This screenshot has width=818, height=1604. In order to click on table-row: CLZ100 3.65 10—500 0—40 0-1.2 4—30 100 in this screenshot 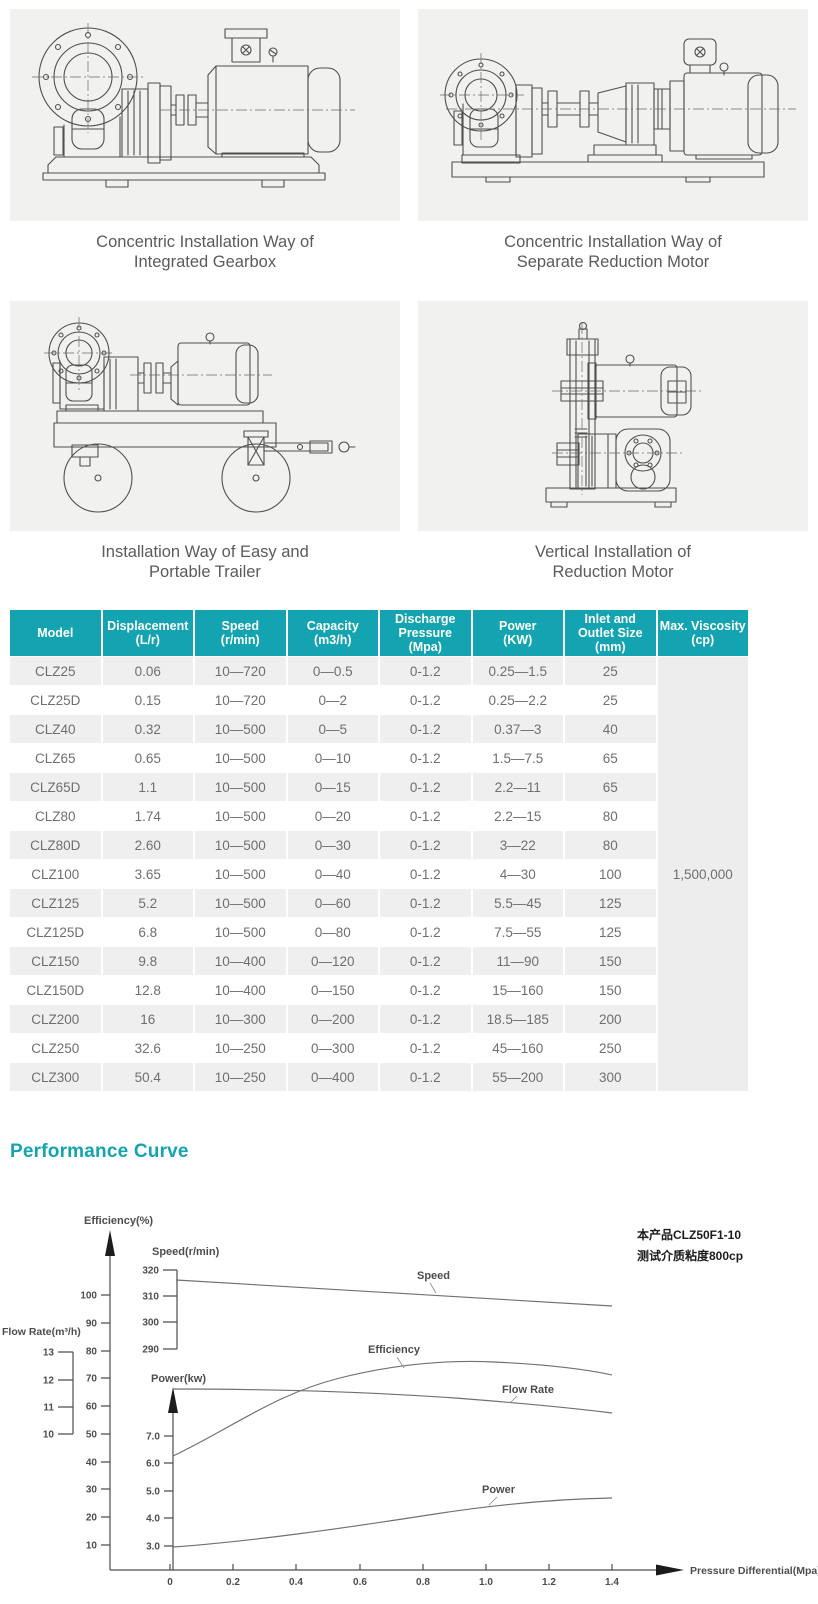, I will do `click(379, 874)`.